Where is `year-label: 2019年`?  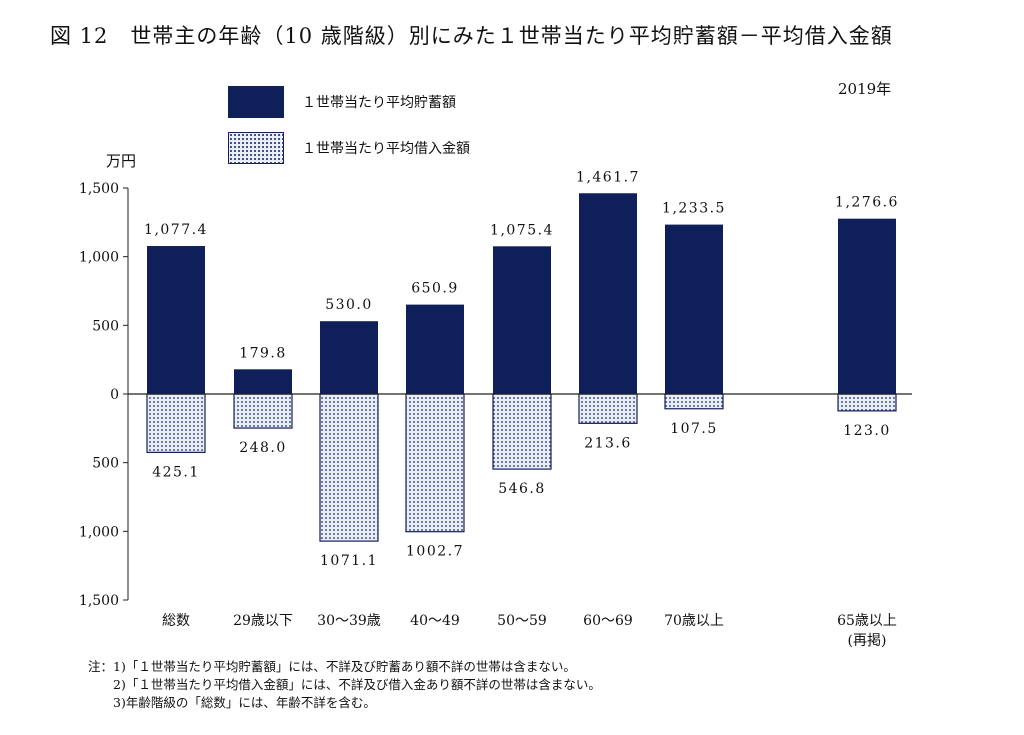
year-label: 2019年 is located at coordinates (865, 89).